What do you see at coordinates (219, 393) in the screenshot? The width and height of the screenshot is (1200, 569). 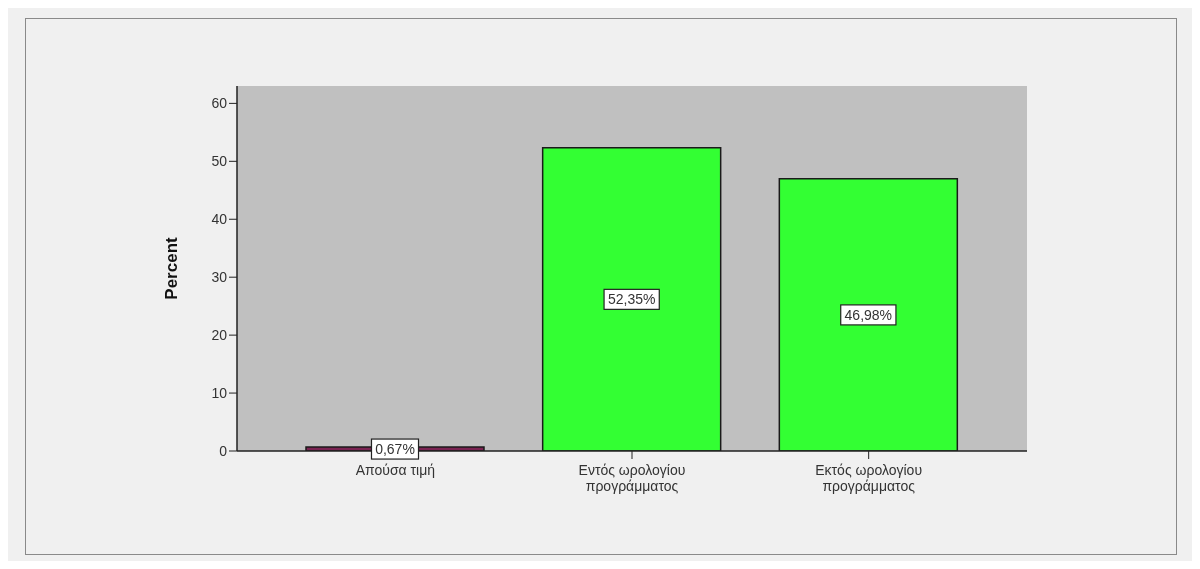 I see `y-tick-label: 10` at bounding box center [219, 393].